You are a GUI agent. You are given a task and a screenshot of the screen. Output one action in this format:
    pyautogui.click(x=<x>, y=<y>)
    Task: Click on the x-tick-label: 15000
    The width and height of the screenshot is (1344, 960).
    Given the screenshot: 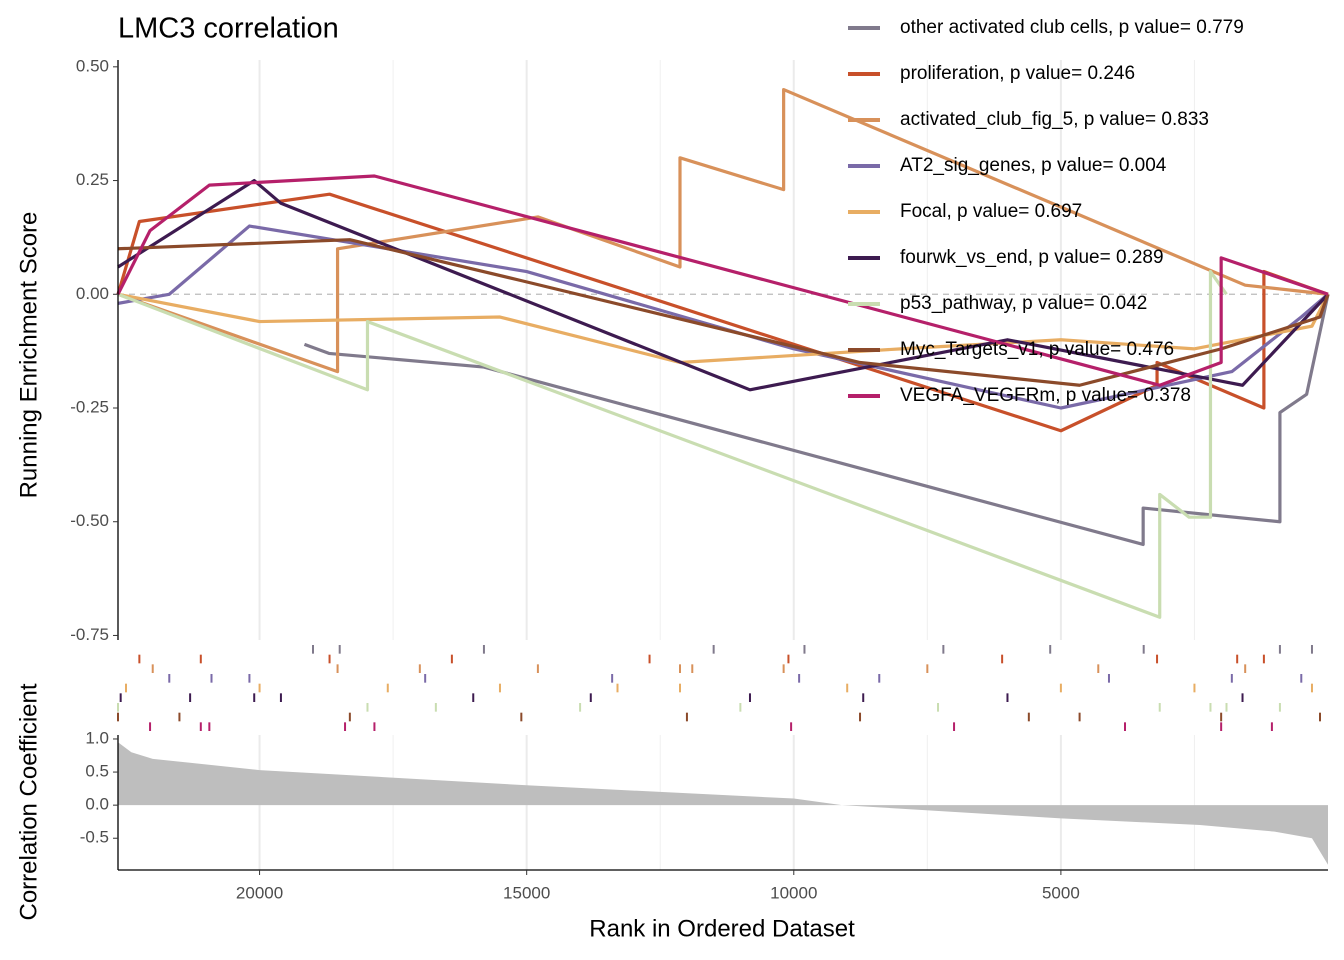 What is the action you would take?
    pyautogui.click(x=526, y=892)
    